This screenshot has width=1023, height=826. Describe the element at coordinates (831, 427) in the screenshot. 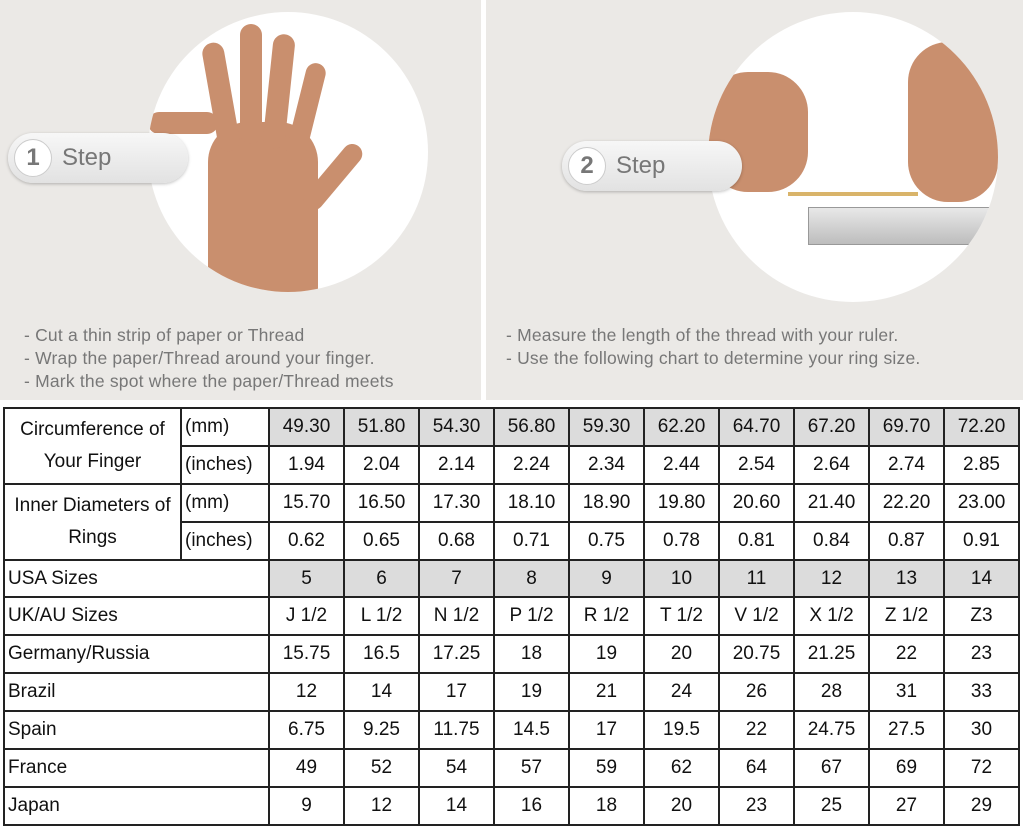

I see `size-cell: 67.20` at that location.